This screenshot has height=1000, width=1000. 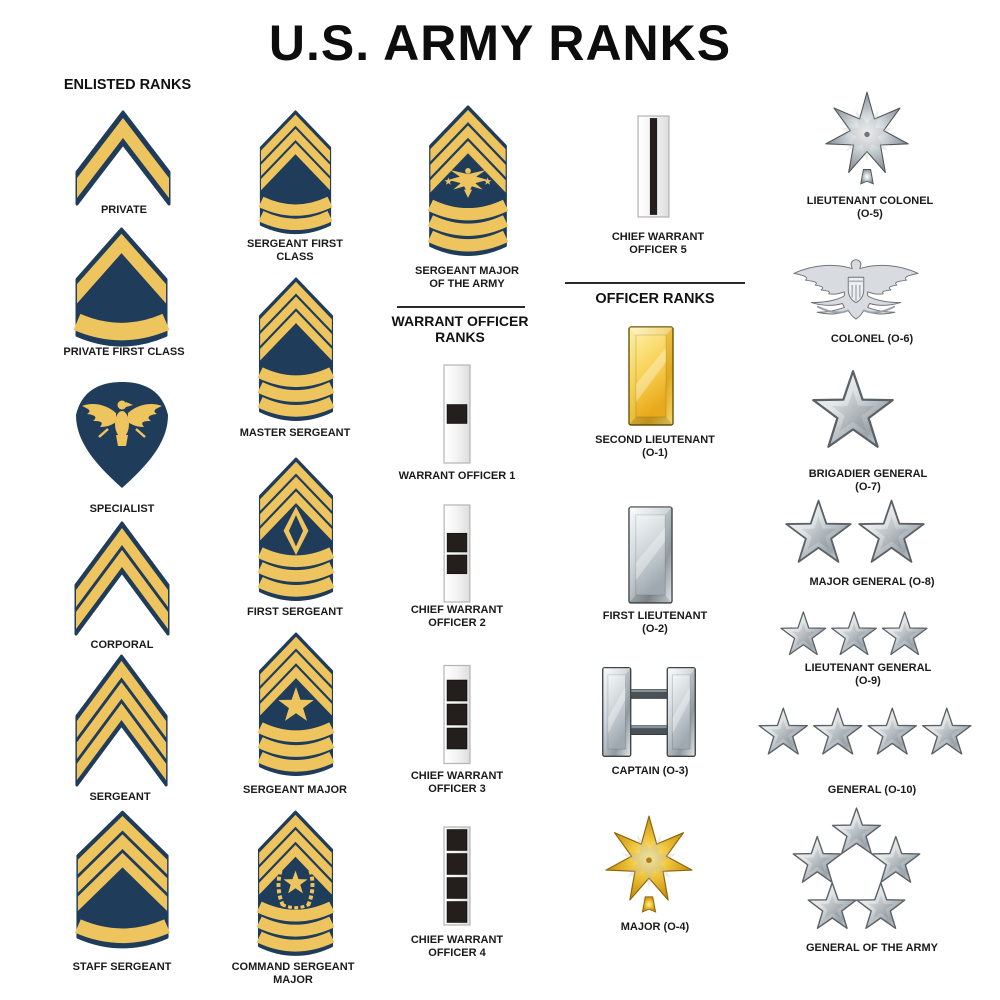 I want to click on major-general-label: MAJOR GENERAL (O-8), so click(x=872, y=582).